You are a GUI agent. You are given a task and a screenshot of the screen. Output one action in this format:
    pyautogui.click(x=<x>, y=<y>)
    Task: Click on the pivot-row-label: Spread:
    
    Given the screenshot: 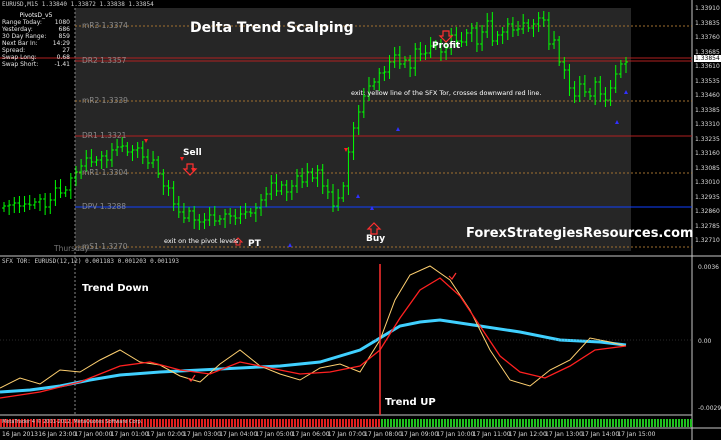 What is the action you would take?
    pyautogui.click(x=14, y=50)
    